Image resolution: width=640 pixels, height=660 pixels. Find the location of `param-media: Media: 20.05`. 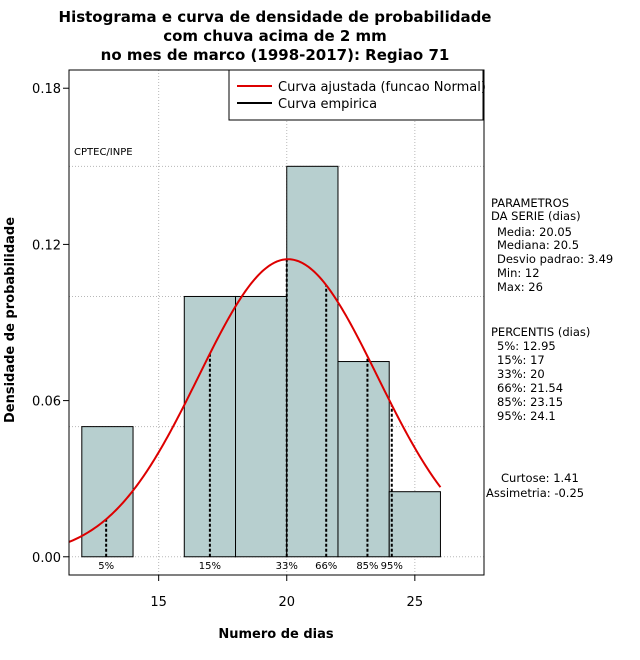

param-media: Media: 20.05 is located at coordinates (534, 232).